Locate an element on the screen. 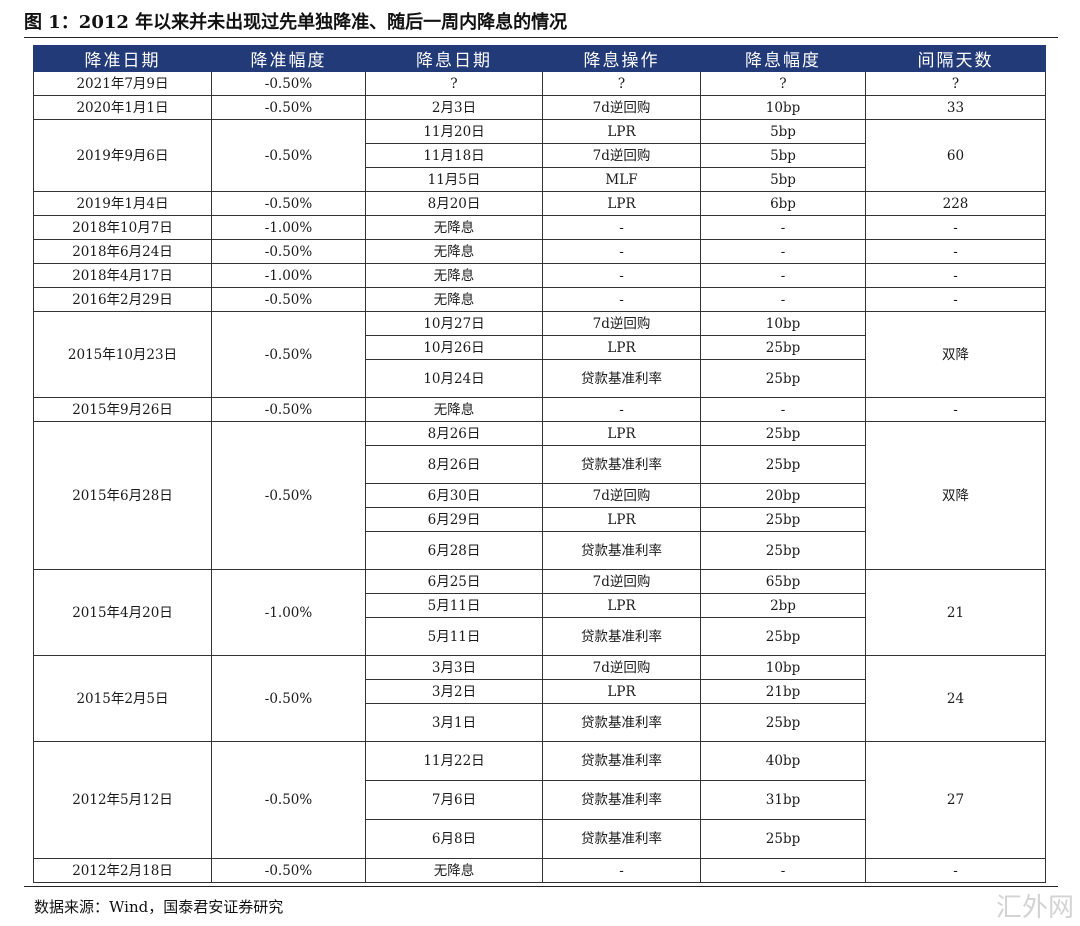 Image resolution: width=1080 pixels, height=926 pixels. table-row: 2015年4月20日 -1.00% 6月25日 7d逆回购 65bp 21 is located at coordinates (539, 612).